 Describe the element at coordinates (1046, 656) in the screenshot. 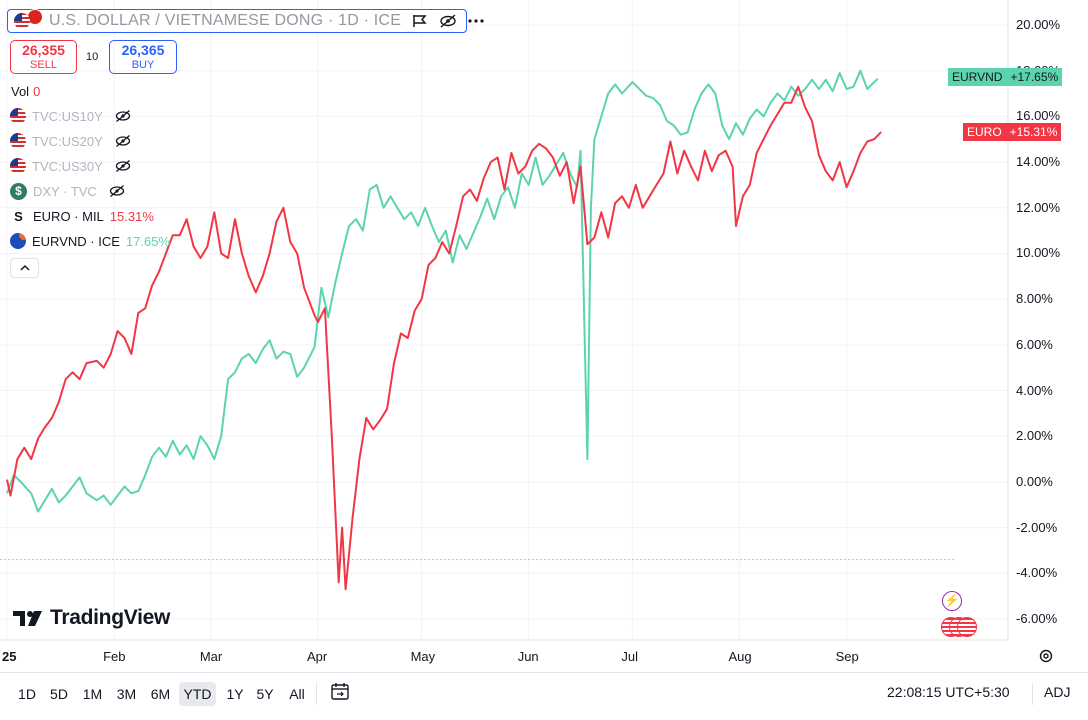

I see `gear-icon` at that location.